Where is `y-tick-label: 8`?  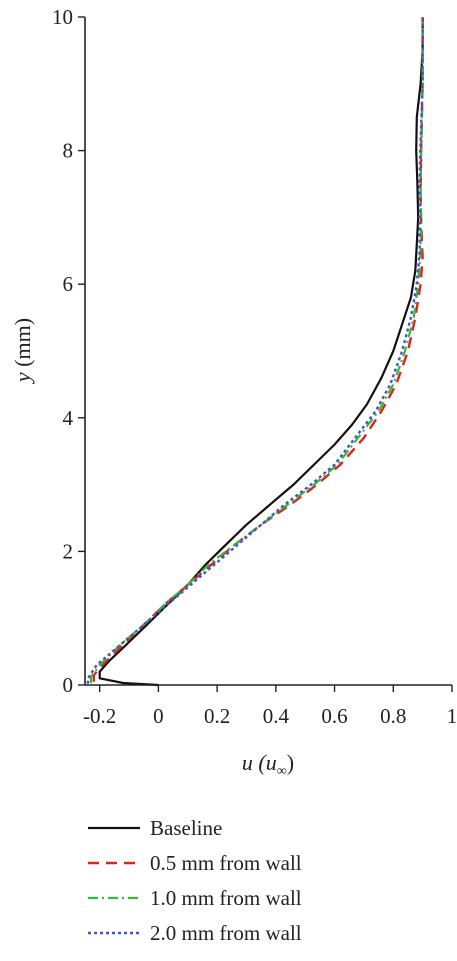 y-tick-label: 8 is located at coordinates (68, 151).